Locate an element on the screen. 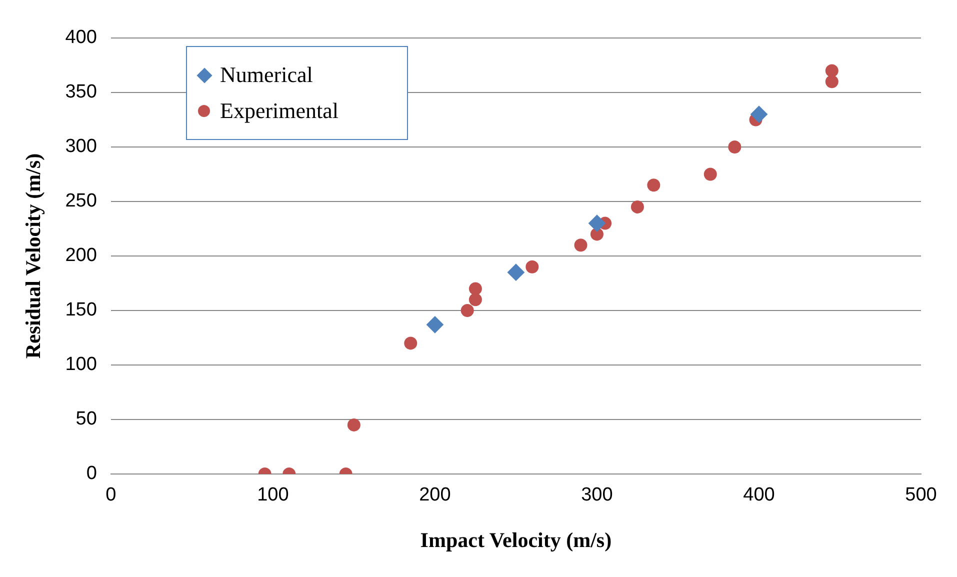 This screenshot has height=577, width=957. x-tick-label: 400 is located at coordinates (759, 495).